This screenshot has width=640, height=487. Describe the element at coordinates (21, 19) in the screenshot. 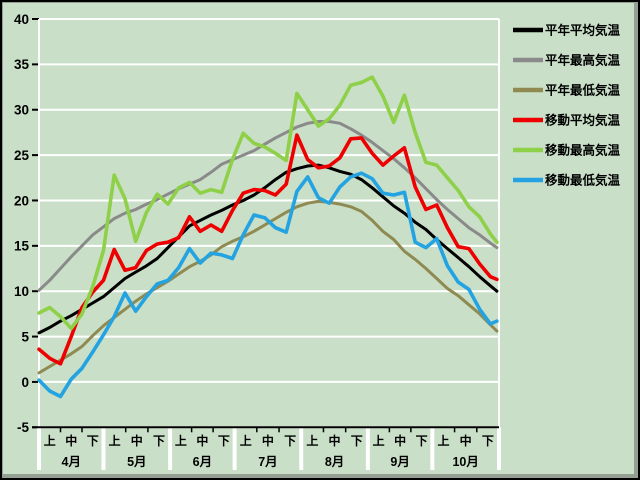

I see `y-axis-label: 40` at that location.